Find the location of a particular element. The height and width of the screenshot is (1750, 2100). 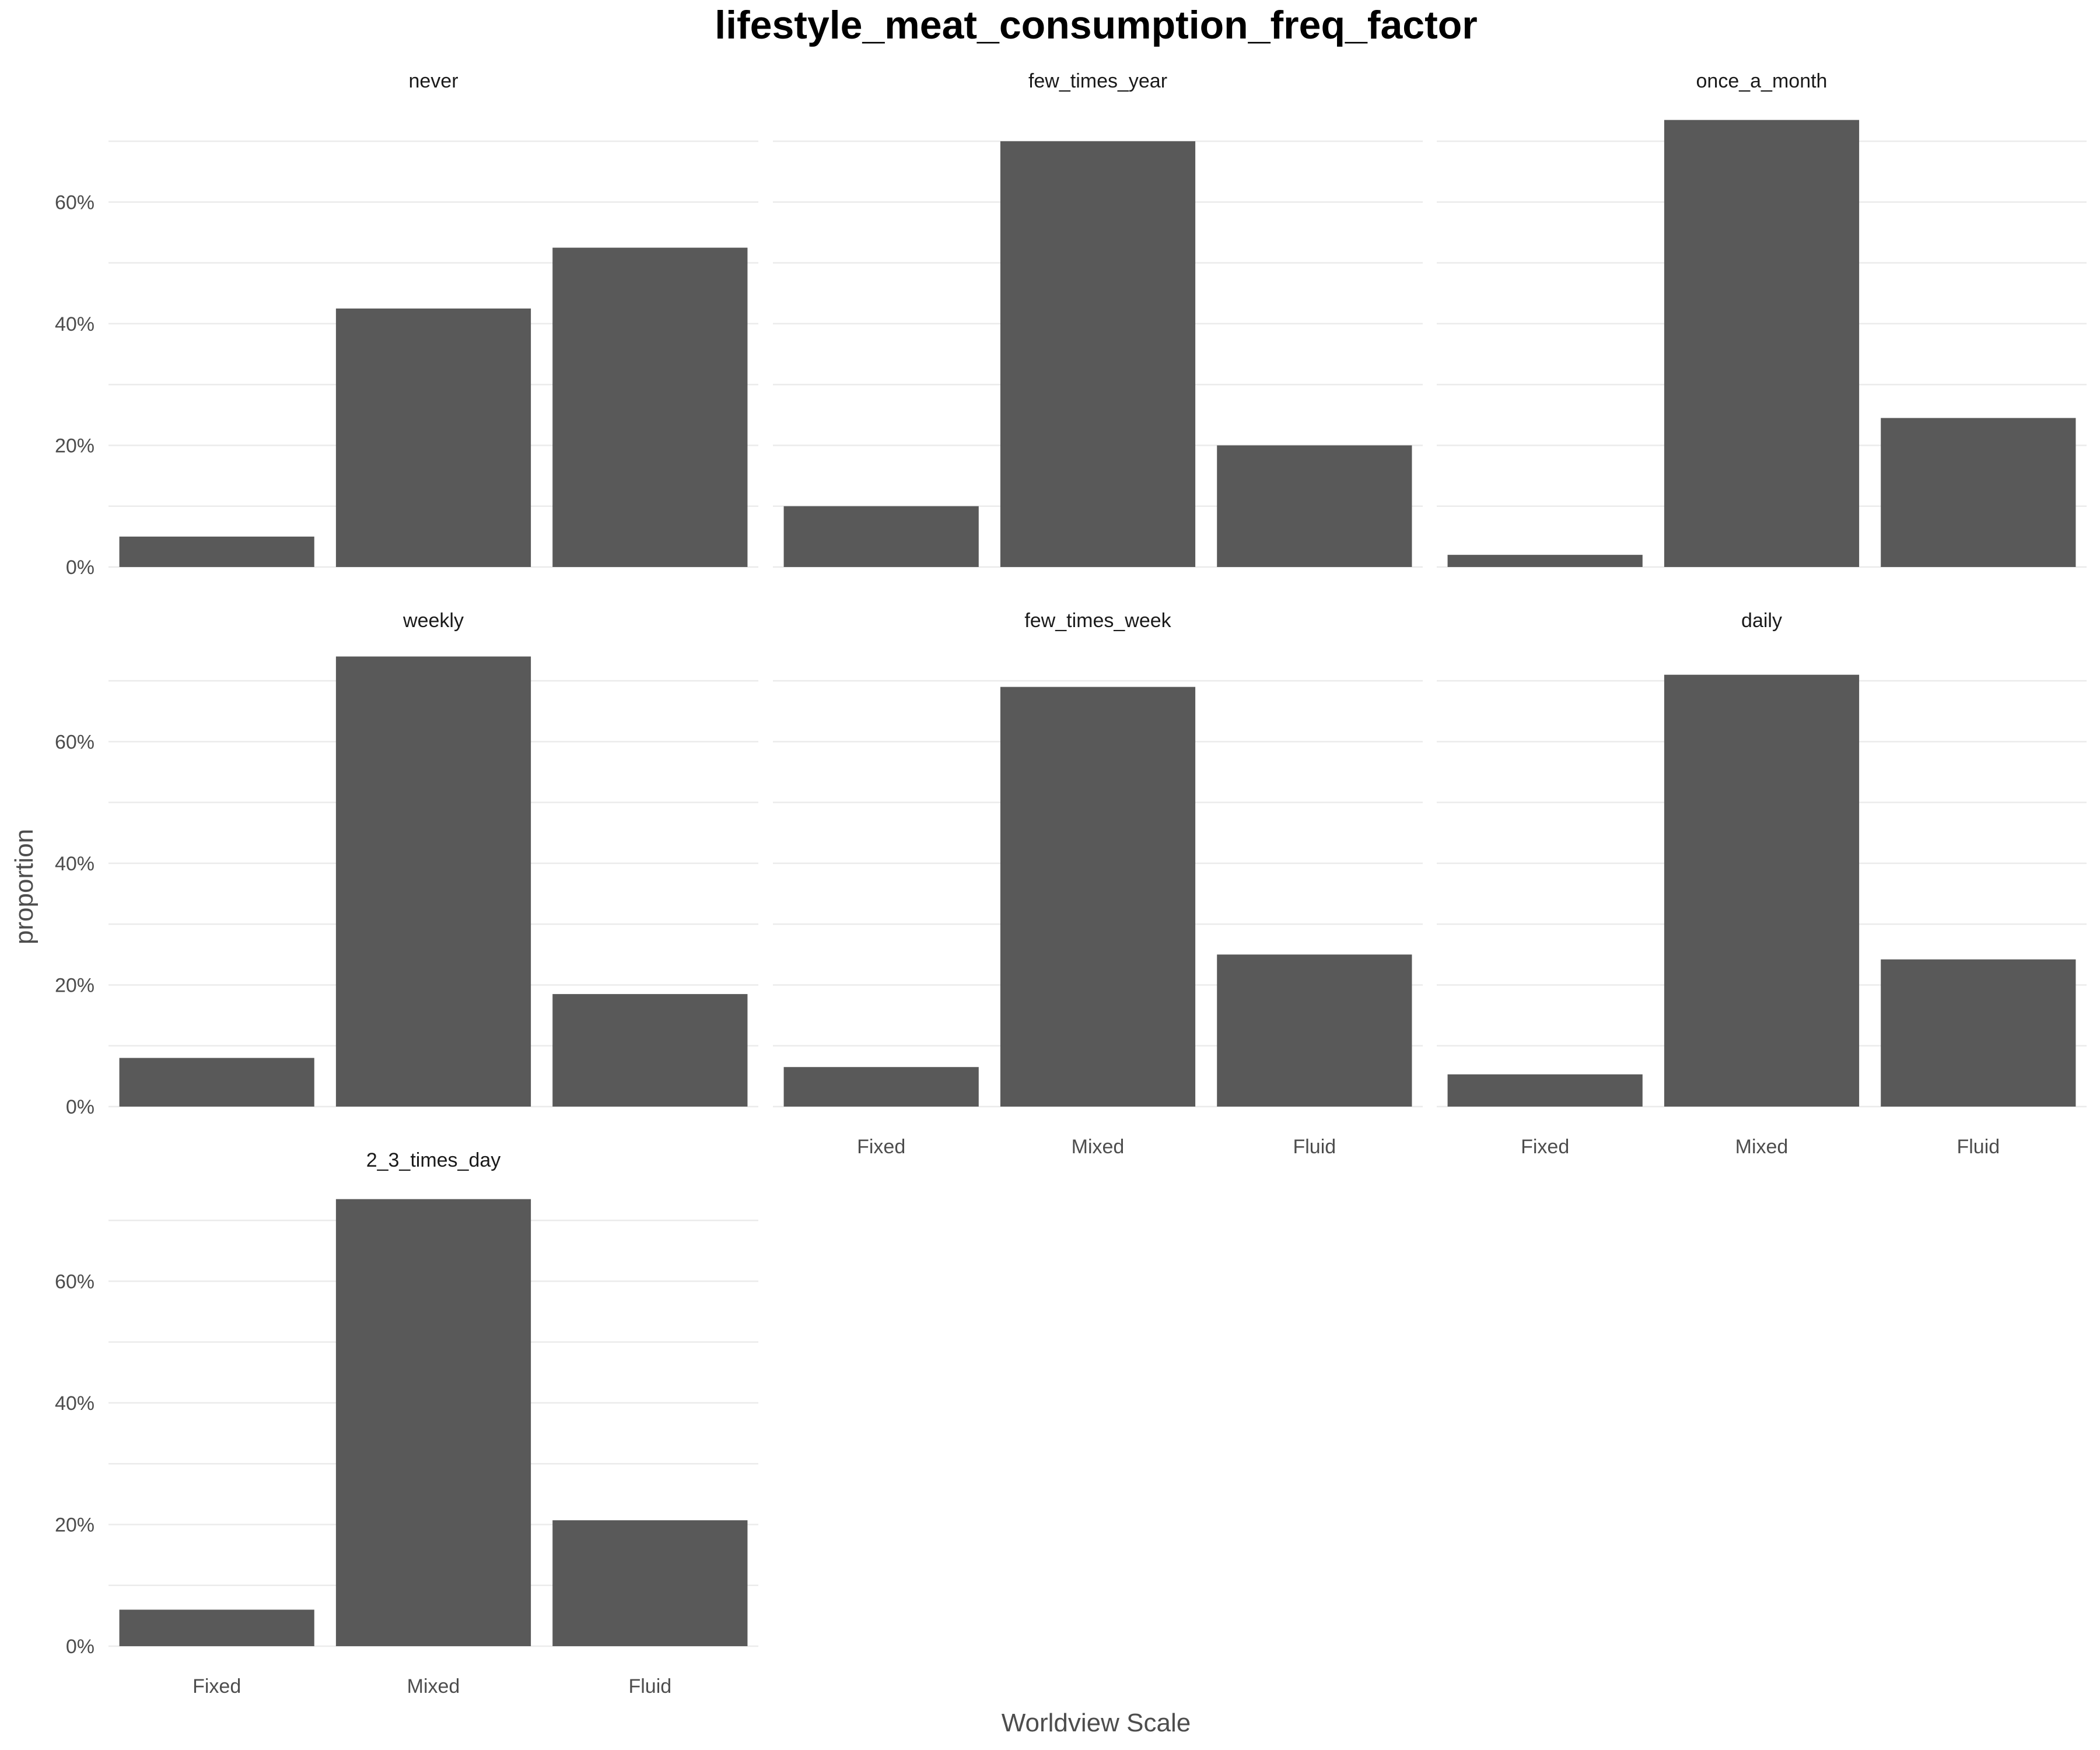

facet-panel-2_3_times_day: 2_3_times_day 0% 20% 40% 60% Fixed Mixed Fluid is located at coordinates (406, 1423).